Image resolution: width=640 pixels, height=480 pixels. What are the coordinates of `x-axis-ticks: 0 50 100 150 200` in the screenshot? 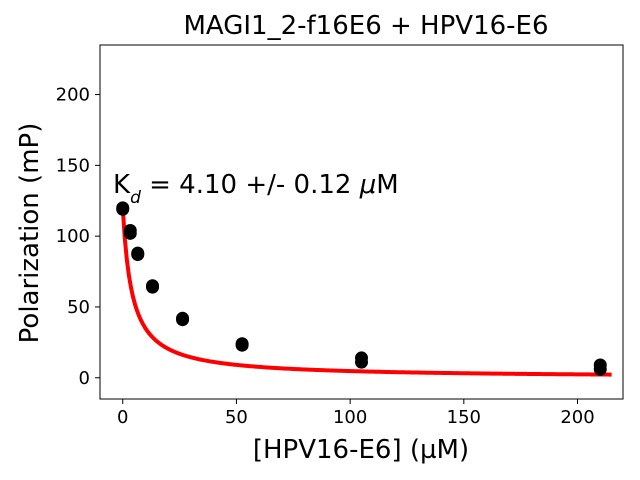 It's located at (356, 413).